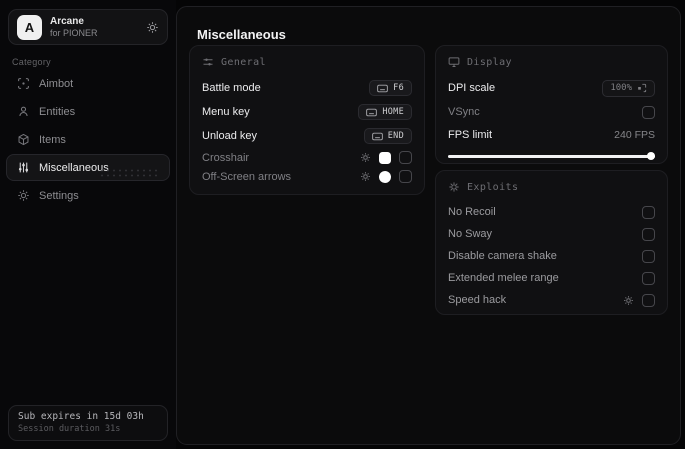  What do you see at coordinates (551, 88) in the screenshot?
I see `setting-row-dpi-scale: DPI scale 100%` at bounding box center [551, 88].